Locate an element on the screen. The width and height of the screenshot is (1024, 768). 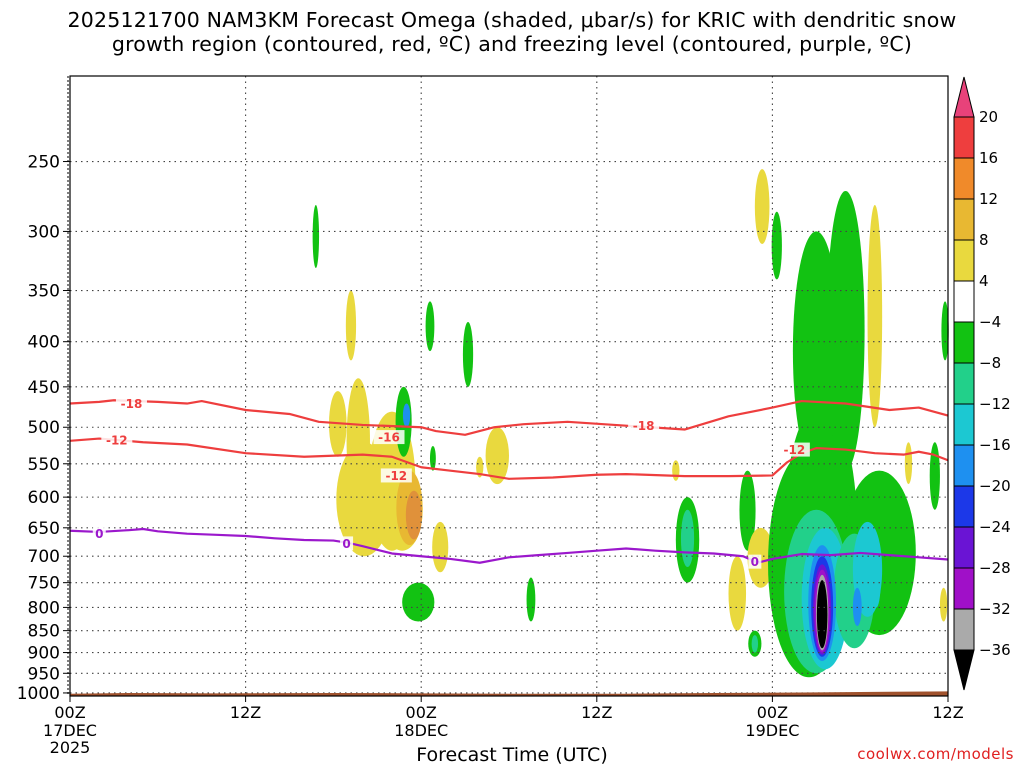
contour-label: -16 is located at coordinates (389, 438).